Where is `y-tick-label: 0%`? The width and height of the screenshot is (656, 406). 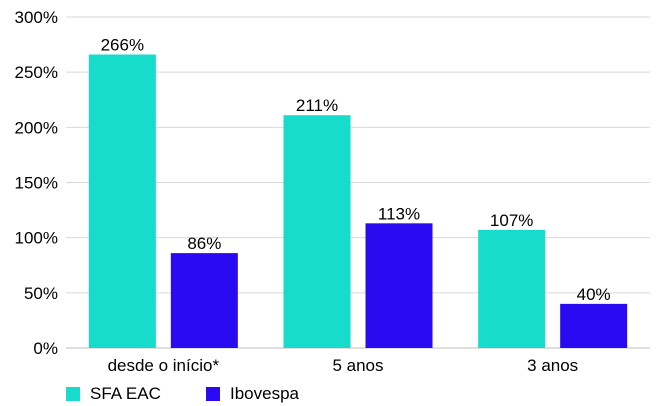
y-tick-label: 0% is located at coordinates (45, 348).